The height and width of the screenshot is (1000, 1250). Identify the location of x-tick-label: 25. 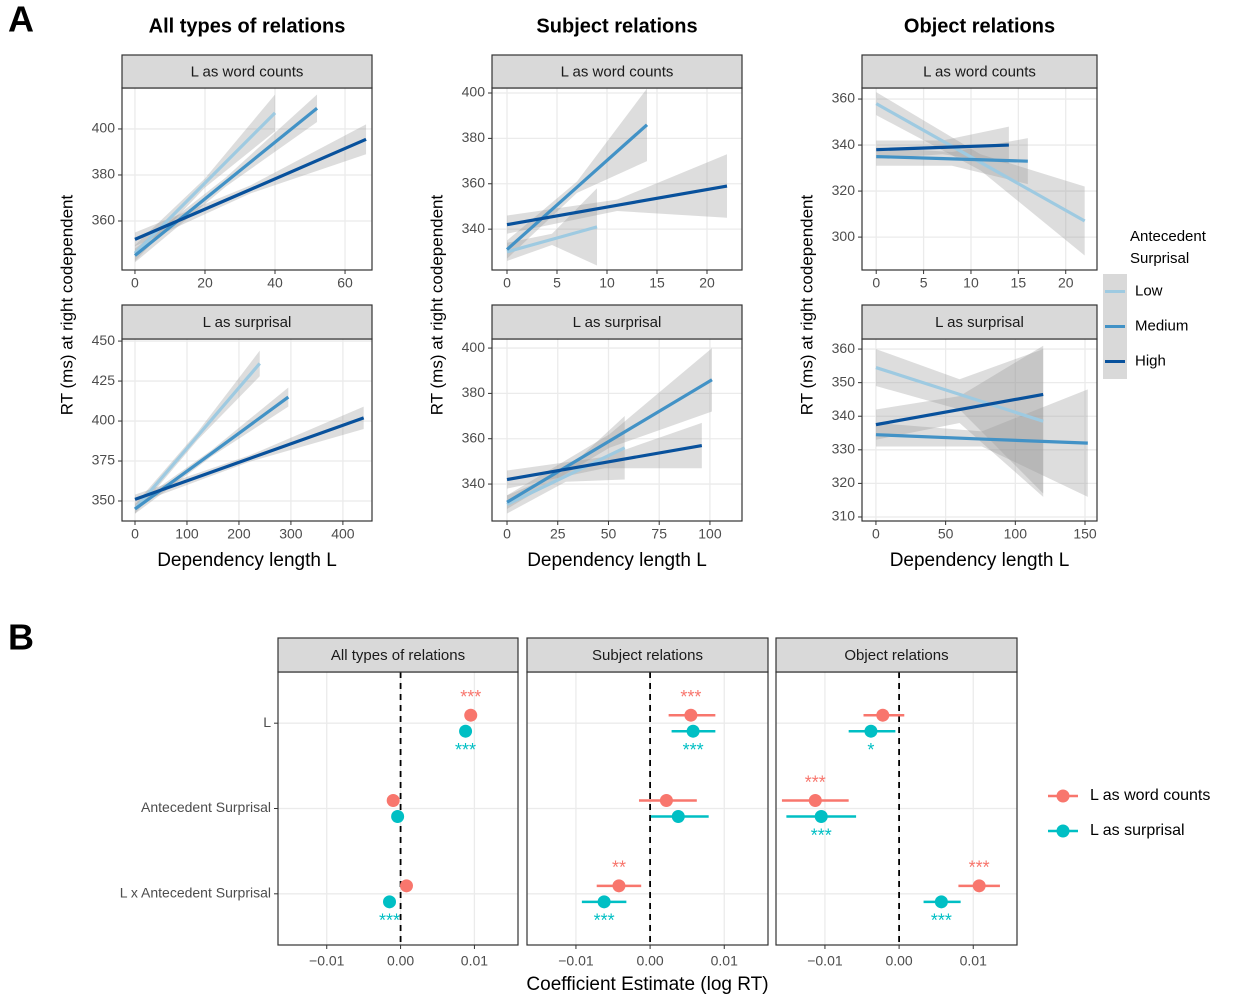
(558, 534).